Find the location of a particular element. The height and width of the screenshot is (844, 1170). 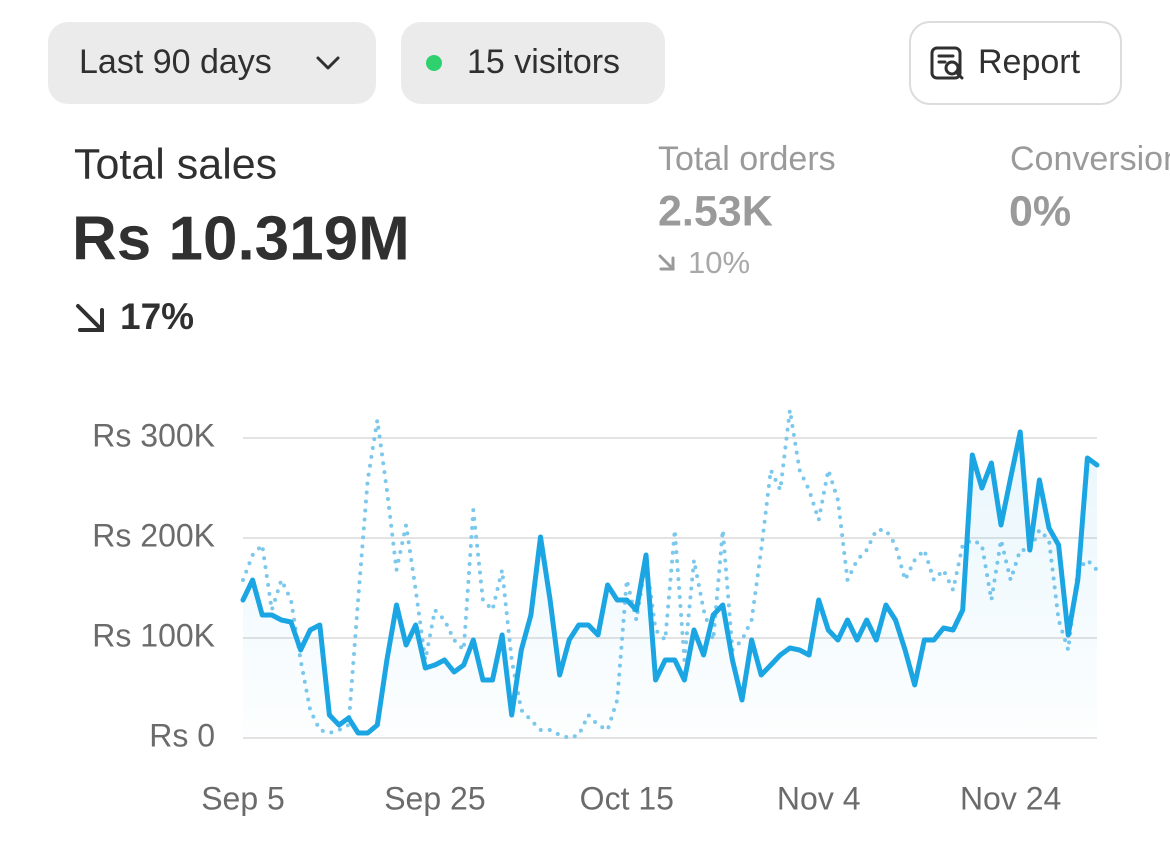

range-button: Last 90 days is located at coordinates (212, 63).